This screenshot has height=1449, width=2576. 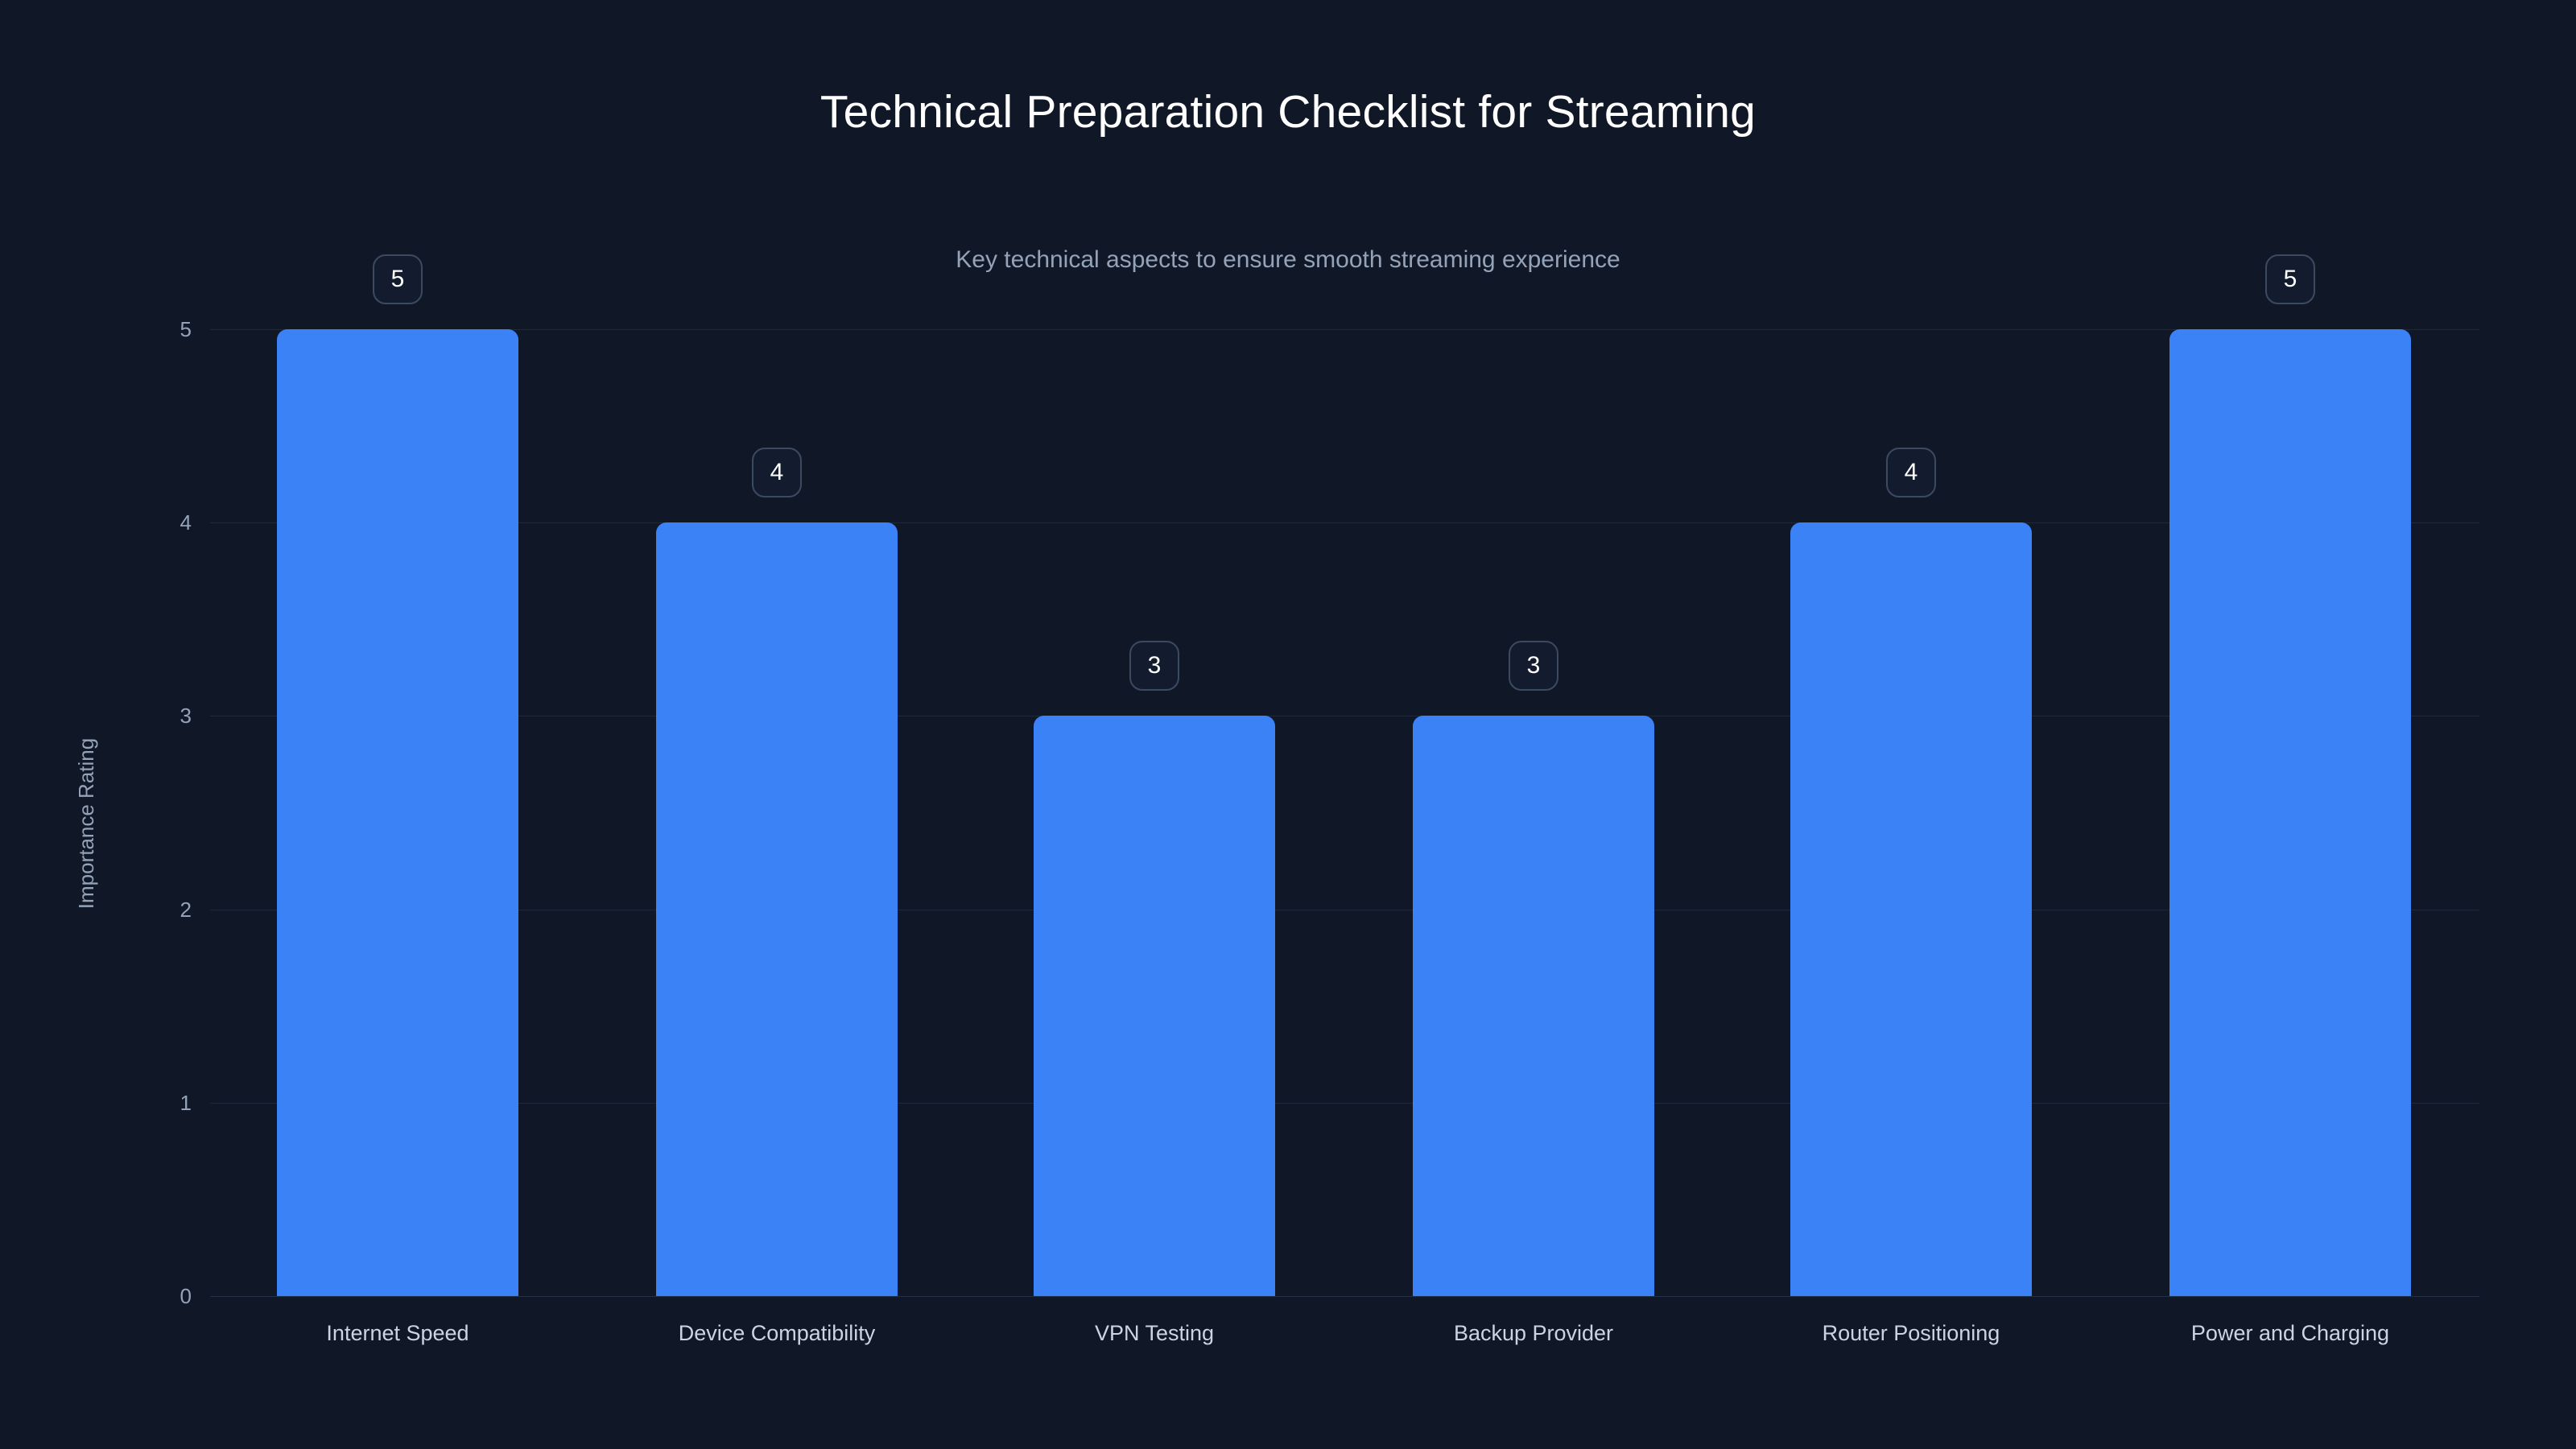 What do you see at coordinates (397, 1333) in the screenshot?
I see `x-axis-tick-label: Internet Speed` at bounding box center [397, 1333].